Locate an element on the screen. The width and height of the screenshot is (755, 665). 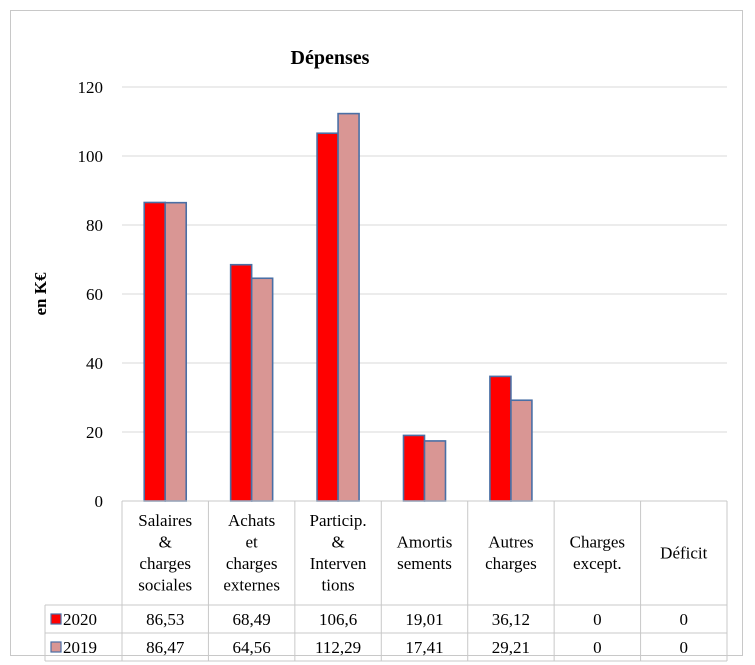
data-label-2020: 86,53 is located at coordinates (165, 619).